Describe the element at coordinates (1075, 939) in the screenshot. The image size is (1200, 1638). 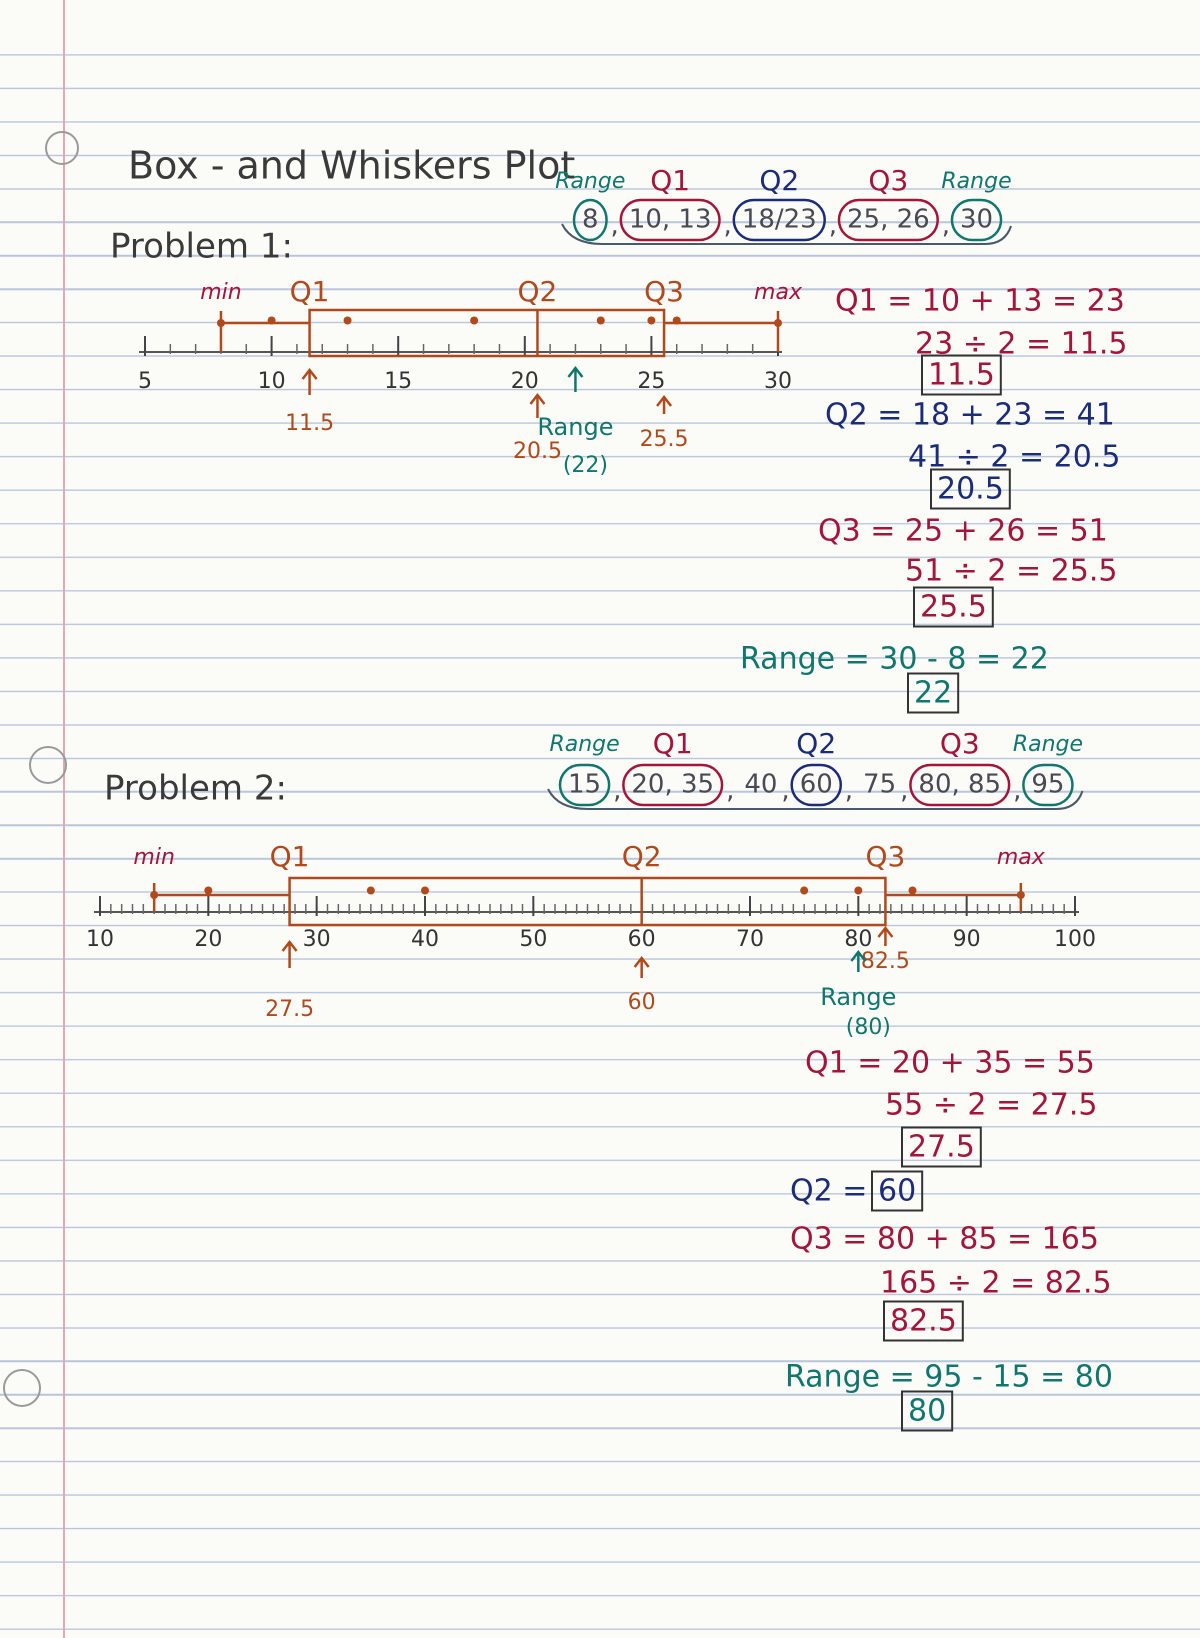
I see `tick-label: 100` at that location.